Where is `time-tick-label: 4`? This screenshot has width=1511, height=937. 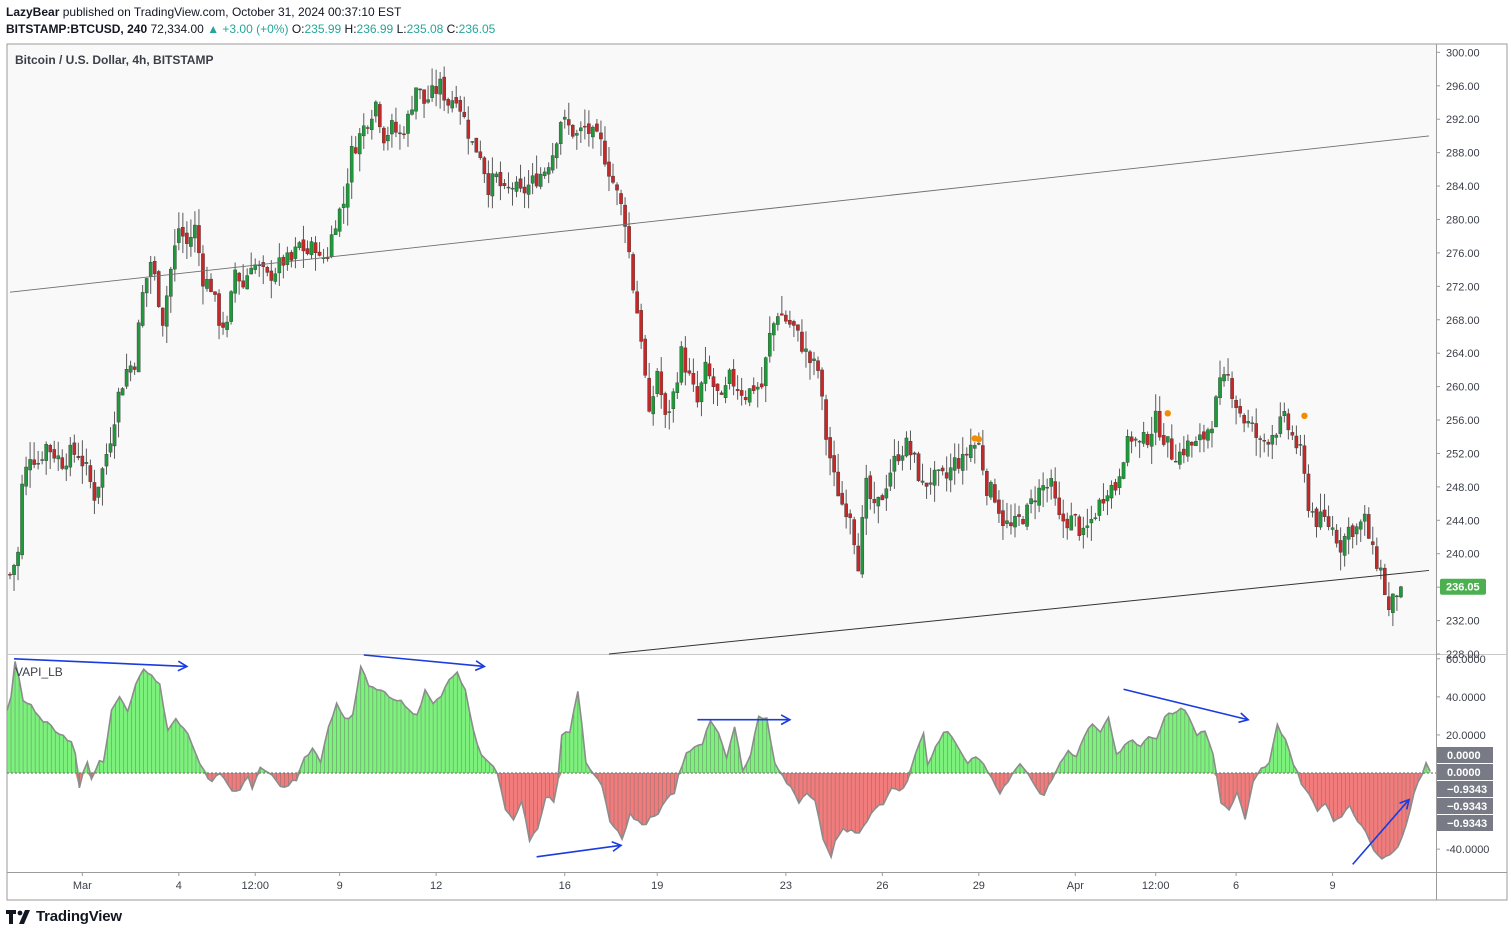 time-tick-label: 4 is located at coordinates (179, 886).